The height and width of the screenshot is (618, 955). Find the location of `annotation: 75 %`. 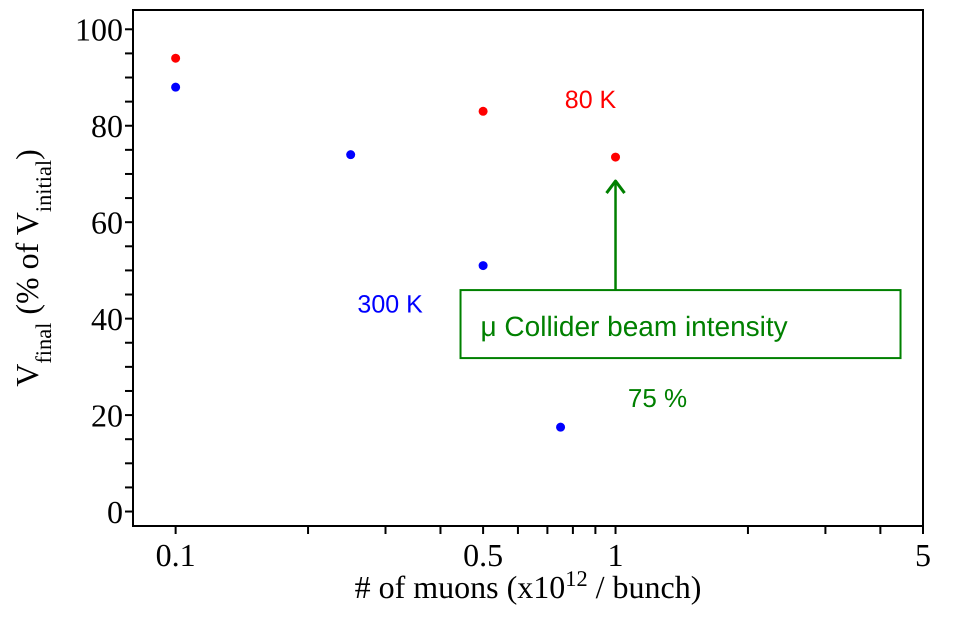

annotation: 75 % is located at coordinates (658, 398).